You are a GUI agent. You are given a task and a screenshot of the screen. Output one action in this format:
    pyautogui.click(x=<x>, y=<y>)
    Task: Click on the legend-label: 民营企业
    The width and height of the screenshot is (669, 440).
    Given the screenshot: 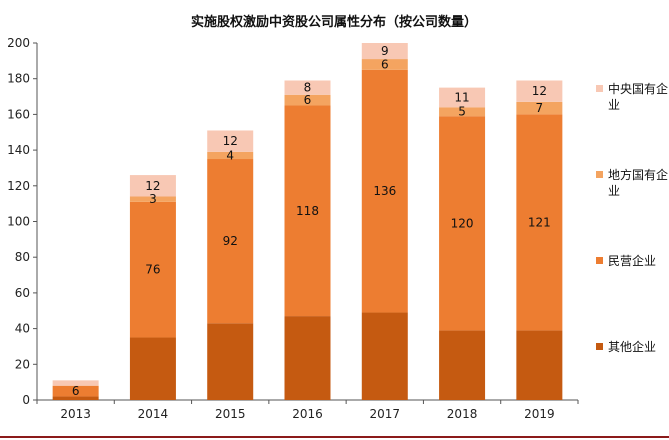 What is the action you would take?
    pyautogui.click(x=632, y=260)
    